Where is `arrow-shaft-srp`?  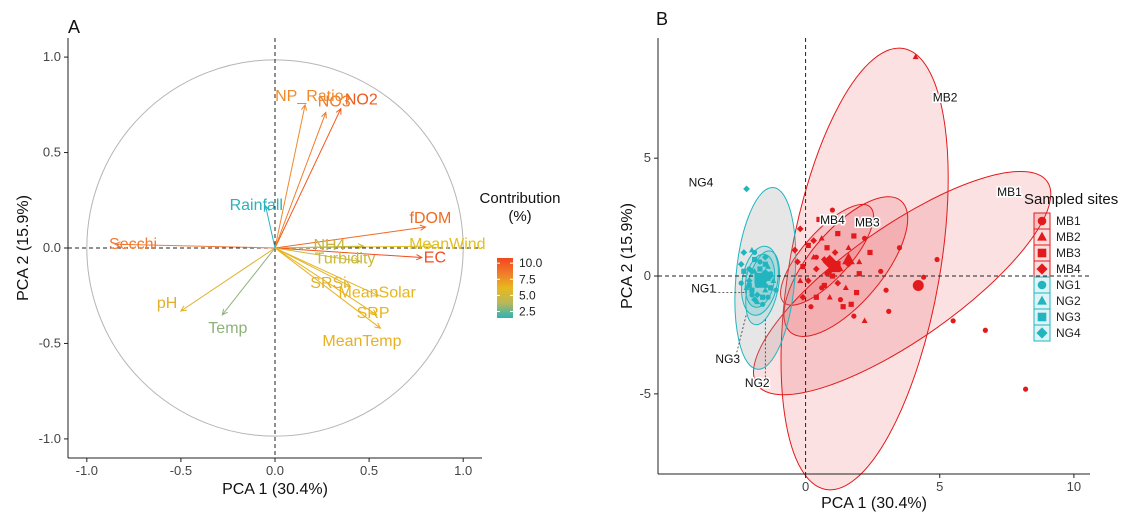 arrow-shaft-srp is located at coordinates (325, 281).